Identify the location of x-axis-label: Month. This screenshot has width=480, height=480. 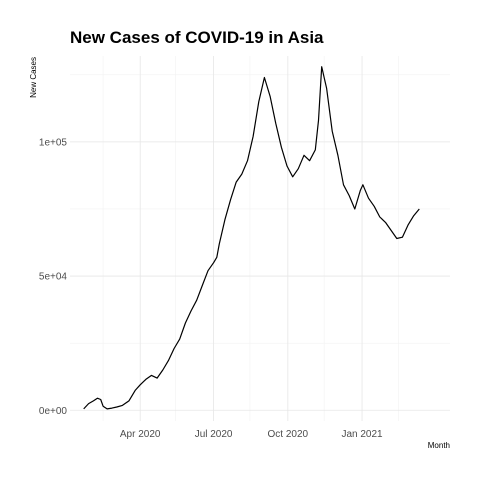
(439, 445).